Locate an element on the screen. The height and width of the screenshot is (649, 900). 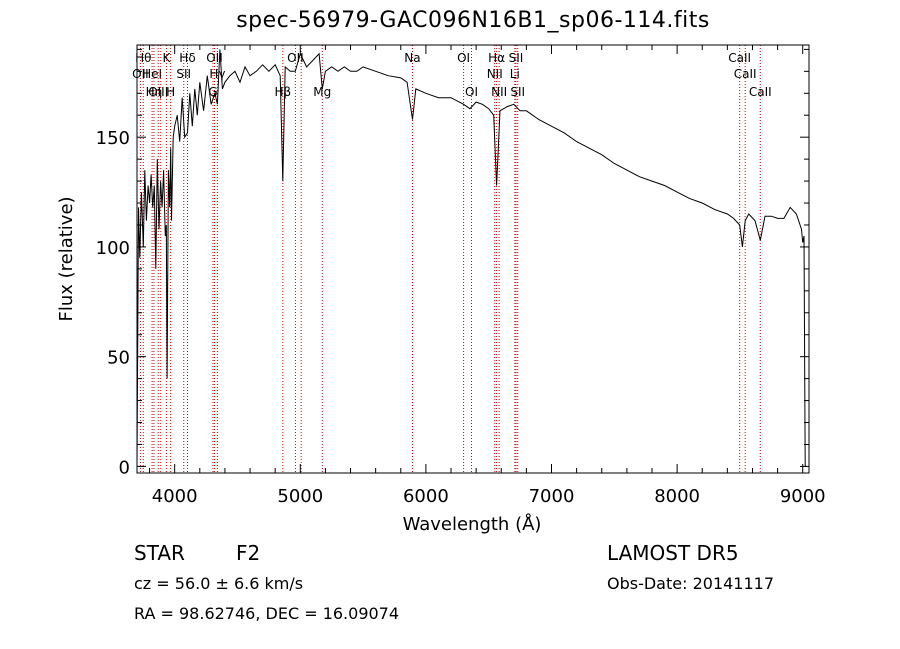
object-subclass: F2 is located at coordinates (248, 553).